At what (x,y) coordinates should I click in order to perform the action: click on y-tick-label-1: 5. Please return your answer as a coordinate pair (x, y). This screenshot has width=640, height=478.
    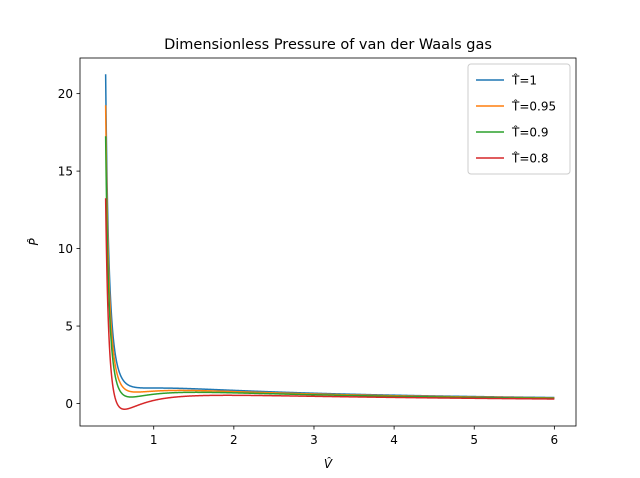
    Looking at the image, I should click on (69, 326).